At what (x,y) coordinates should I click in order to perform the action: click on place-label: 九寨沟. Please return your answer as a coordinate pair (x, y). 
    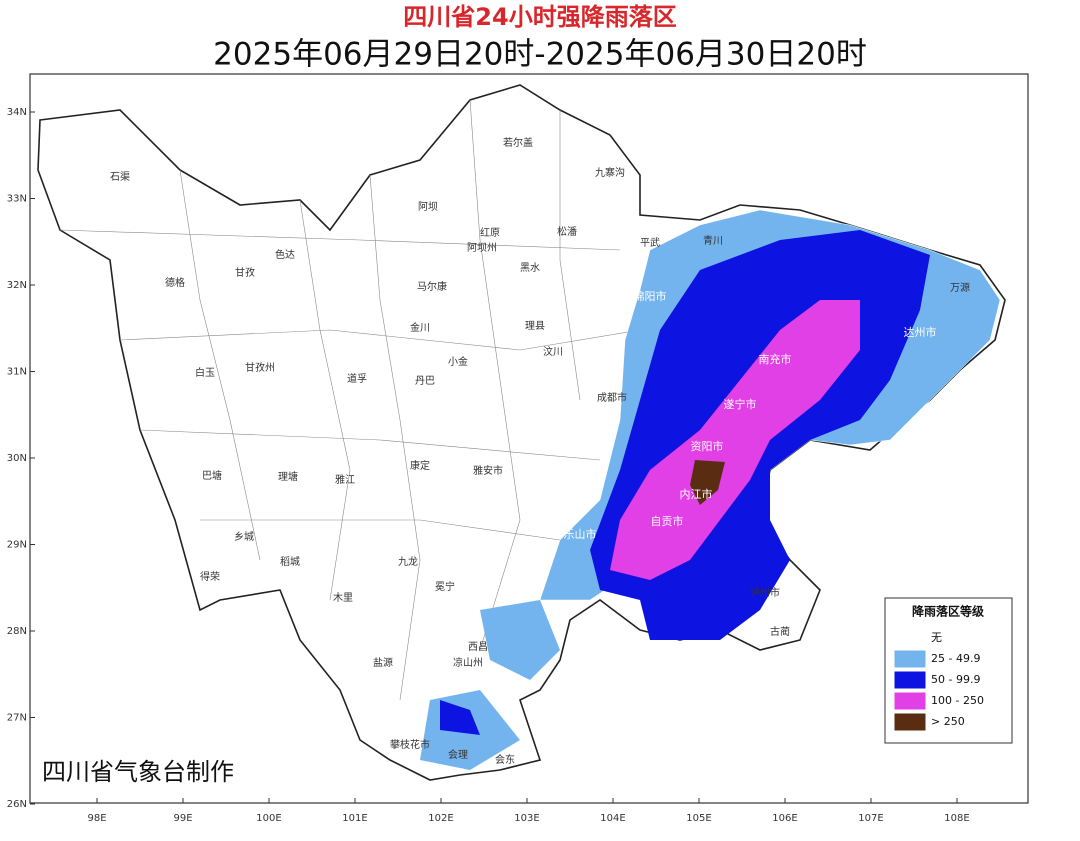
    Looking at the image, I should click on (610, 172).